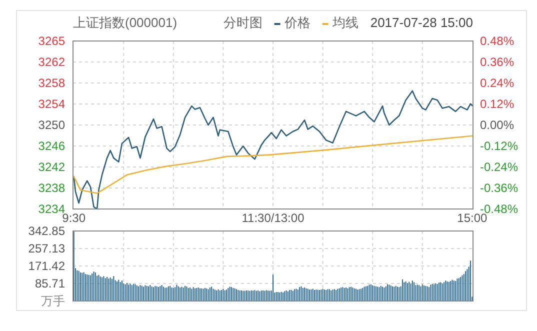  Describe the element at coordinates (497, 83) in the screenshot. I see `y2-tick-label: 0.24%` at that location.